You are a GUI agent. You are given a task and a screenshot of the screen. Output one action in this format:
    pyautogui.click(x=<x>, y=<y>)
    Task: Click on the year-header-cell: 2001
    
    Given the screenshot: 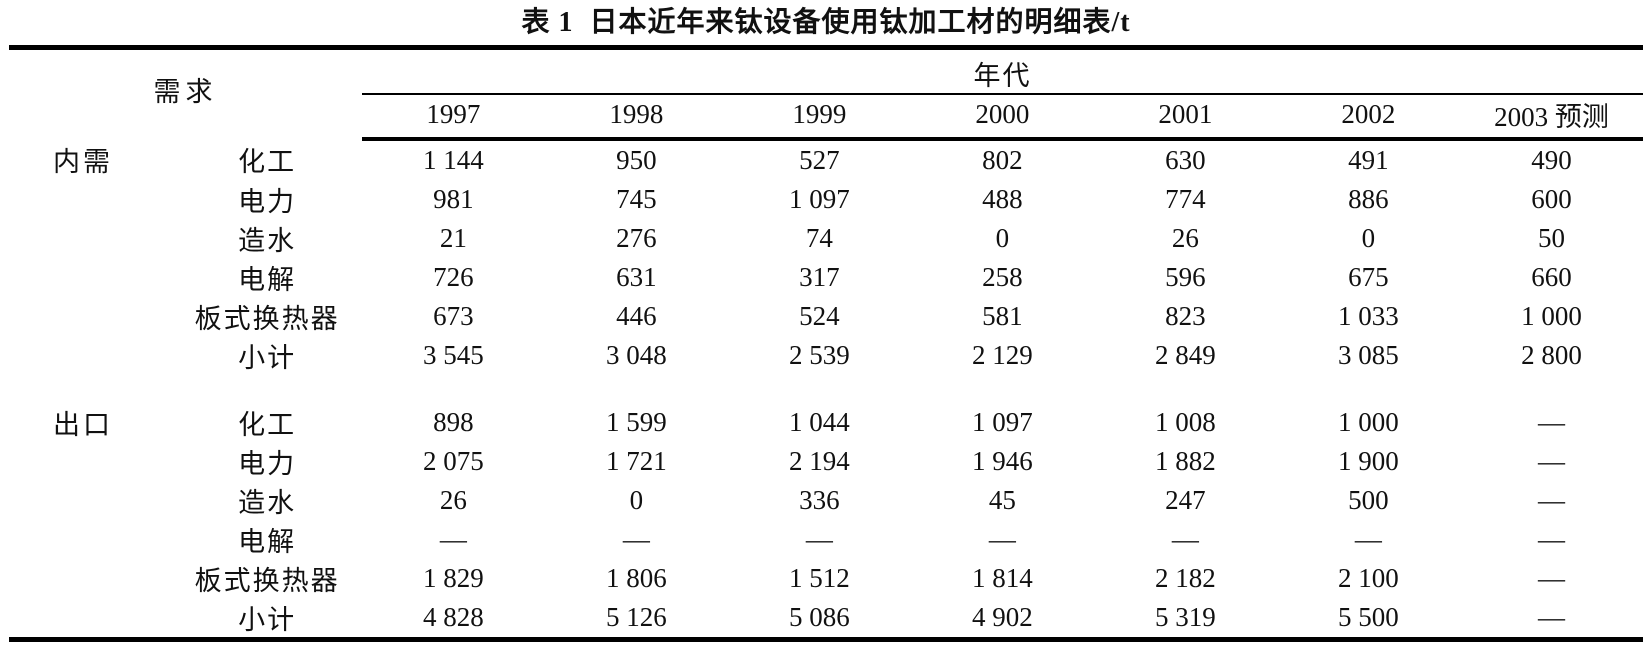 What is the action you would take?
    pyautogui.click(x=1185, y=117)
    